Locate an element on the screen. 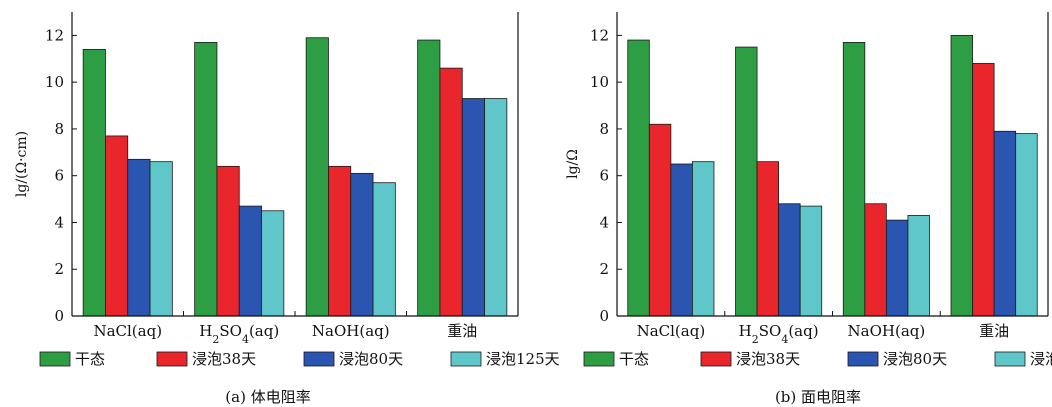  y-axis-label: lg/(Ω·cm) is located at coordinates (22, 164).